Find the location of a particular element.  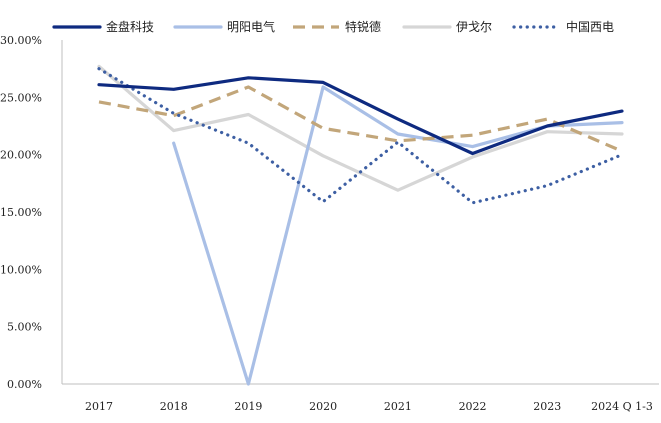

y-tick-label: 10.00% is located at coordinates (21, 269).